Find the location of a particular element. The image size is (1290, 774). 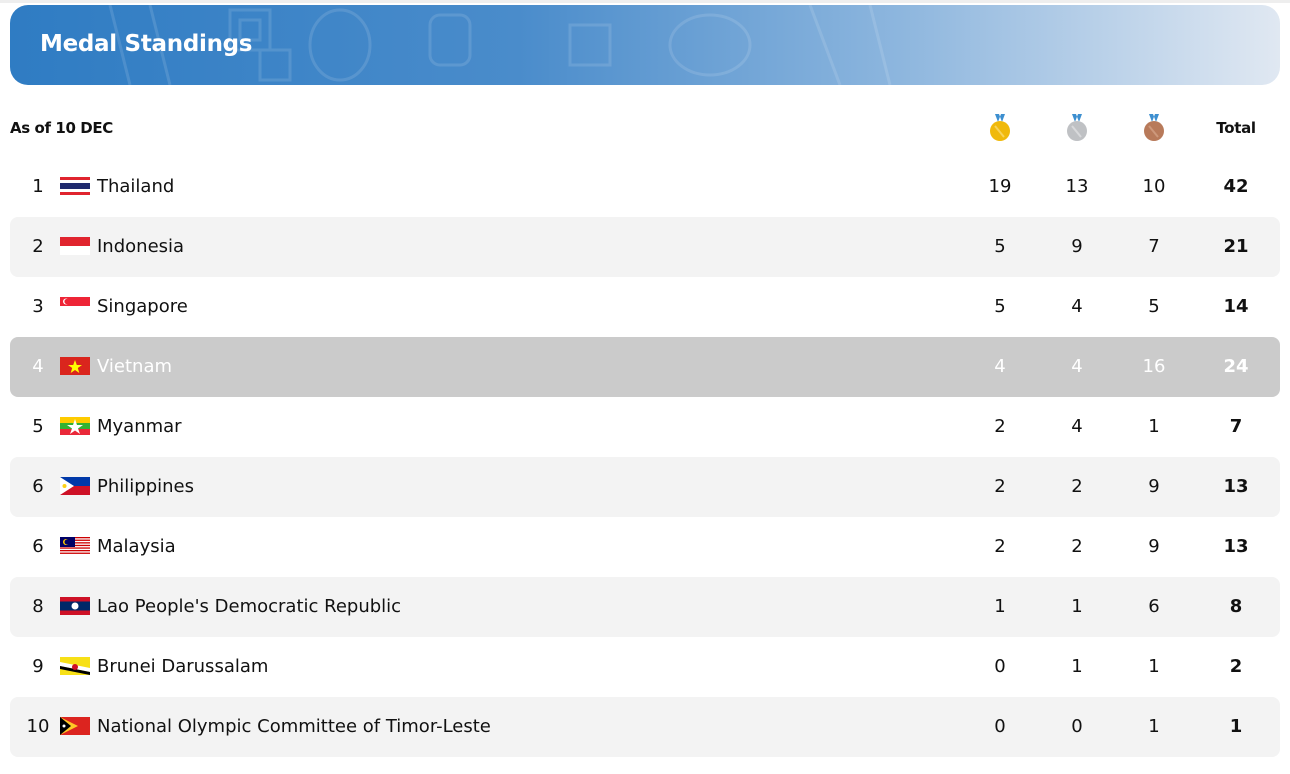

rank: 2 is located at coordinates (38, 246).